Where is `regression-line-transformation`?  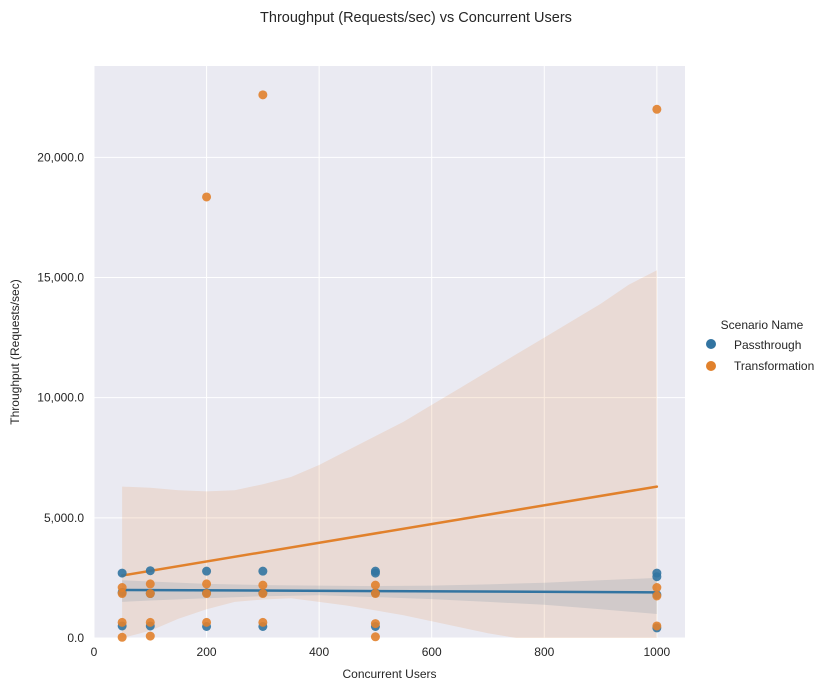 regression-line-transformation is located at coordinates (389, 531).